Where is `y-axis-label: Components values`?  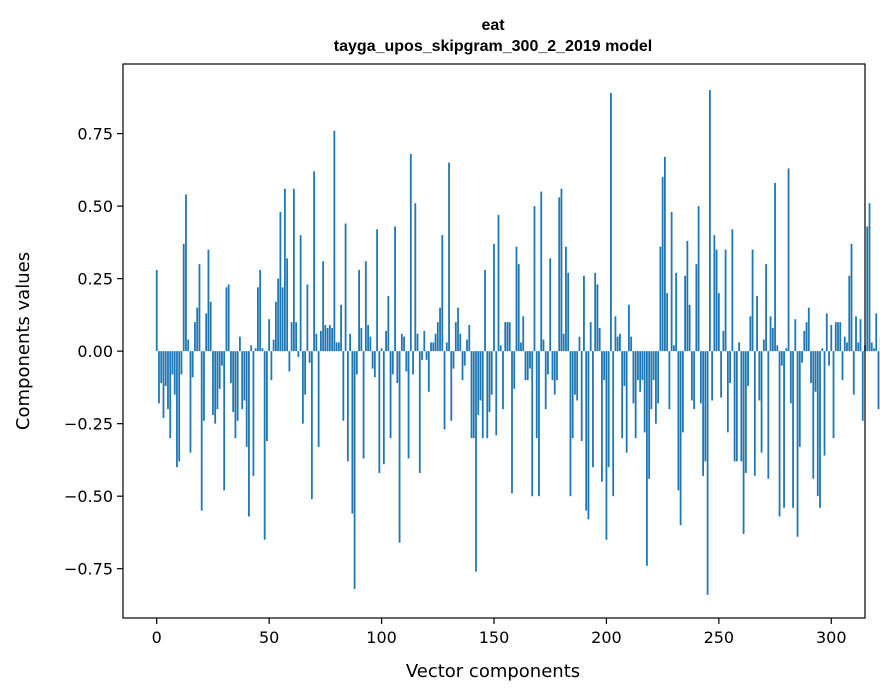
y-axis-label: Components values is located at coordinates (23, 341).